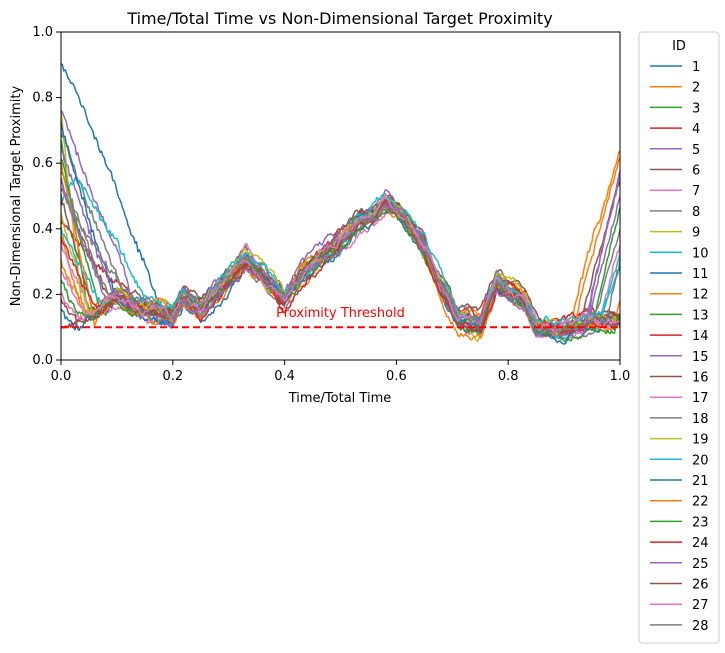 The image size is (725, 653). I want to click on legend-label: 3, so click(696, 108).